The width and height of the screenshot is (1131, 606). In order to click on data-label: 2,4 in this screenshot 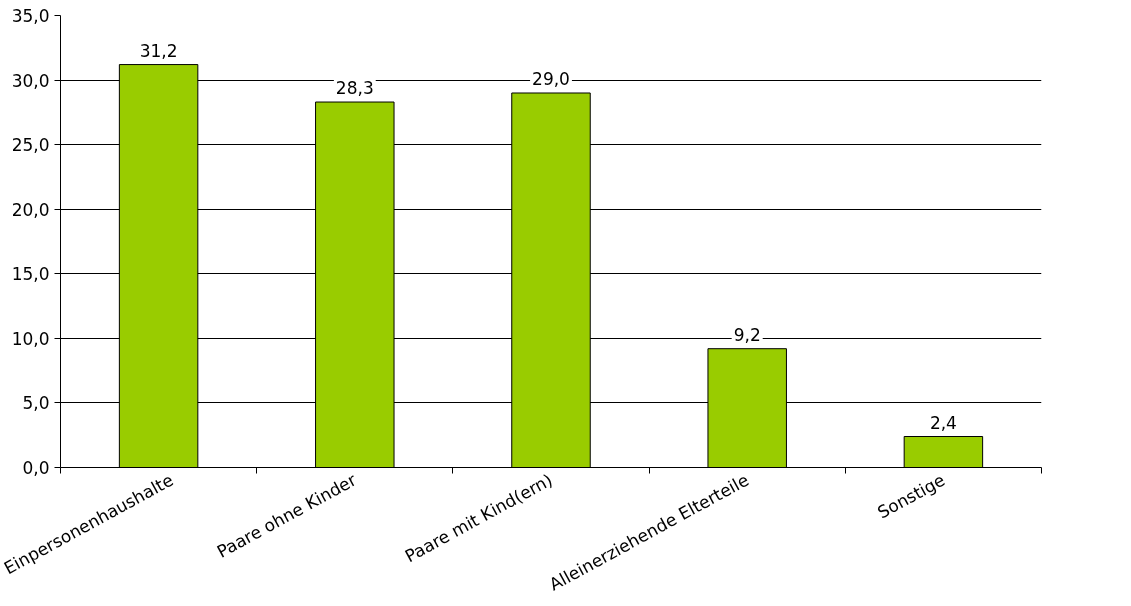, I will do `click(943, 422)`.